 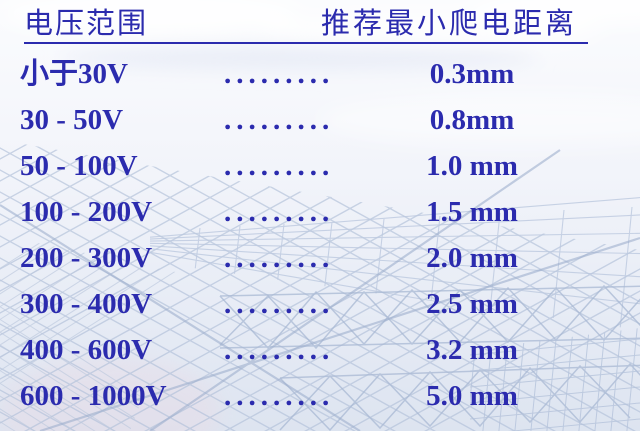 I want to click on table-row: 200 - 300V......... 2.0 mm, so click(x=320, y=259).